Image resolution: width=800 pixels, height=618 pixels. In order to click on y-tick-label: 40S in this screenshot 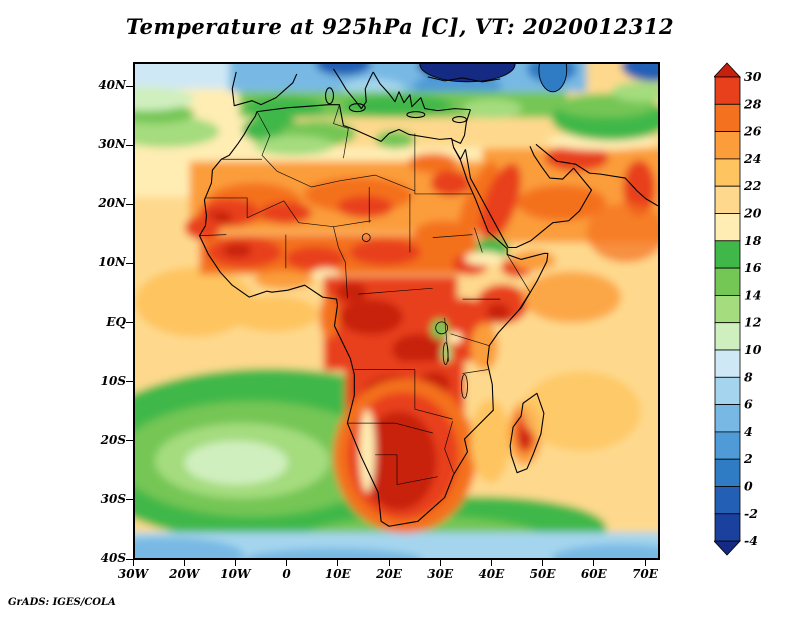, I will do `click(113, 558)`.